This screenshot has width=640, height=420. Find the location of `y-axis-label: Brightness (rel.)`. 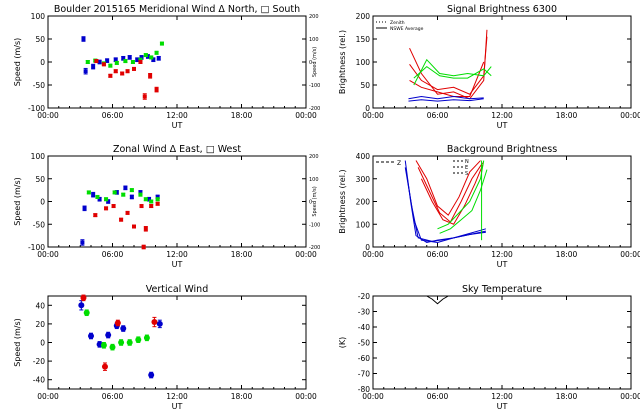

y-axis-label: Brightness (rel.) is located at coordinates (342, 201).